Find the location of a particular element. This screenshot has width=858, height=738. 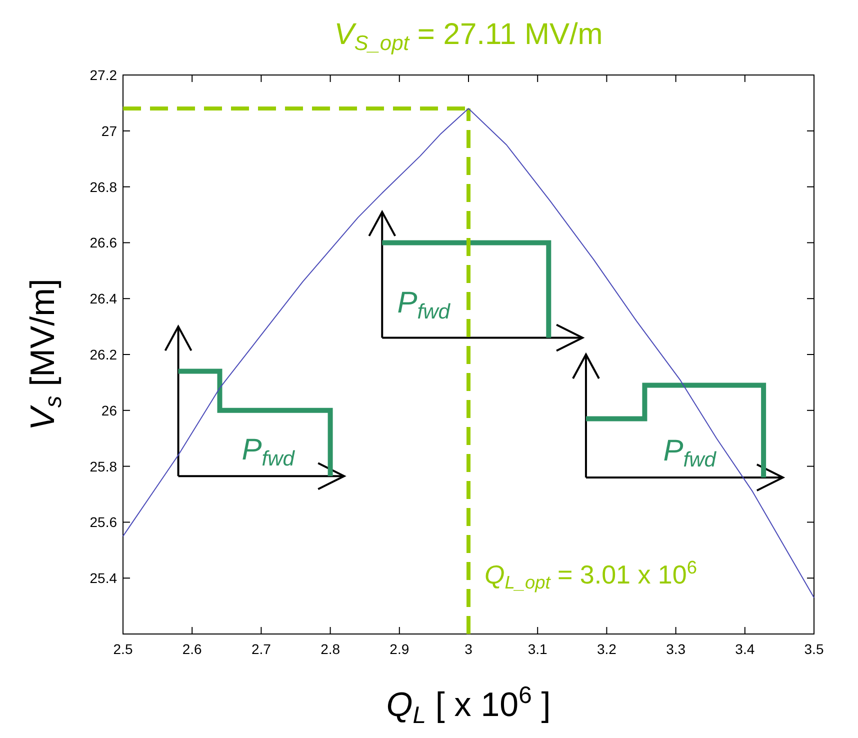

x-tick-label: 3 is located at coordinates (468, 649).